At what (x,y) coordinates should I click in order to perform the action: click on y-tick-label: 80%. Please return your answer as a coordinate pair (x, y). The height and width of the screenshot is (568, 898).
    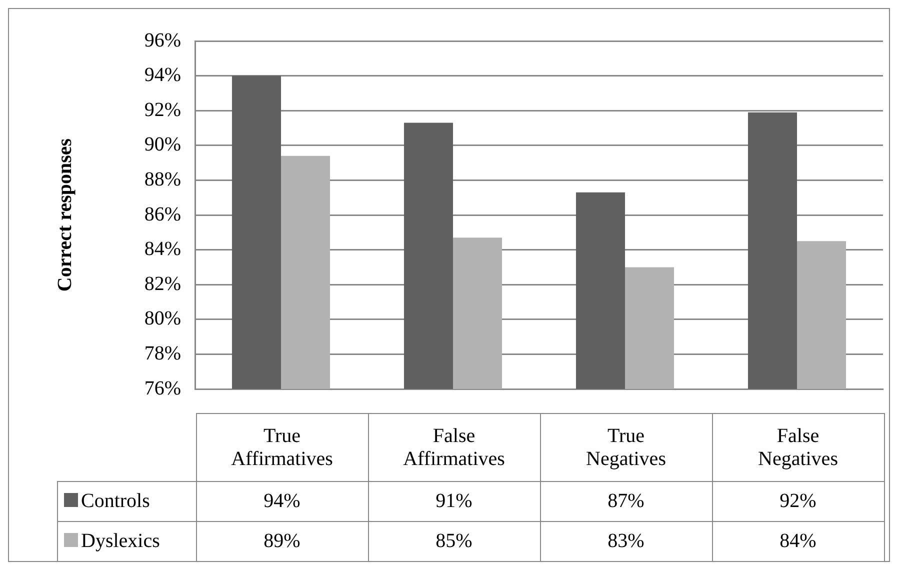
    Looking at the image, I should click on (162, 319).